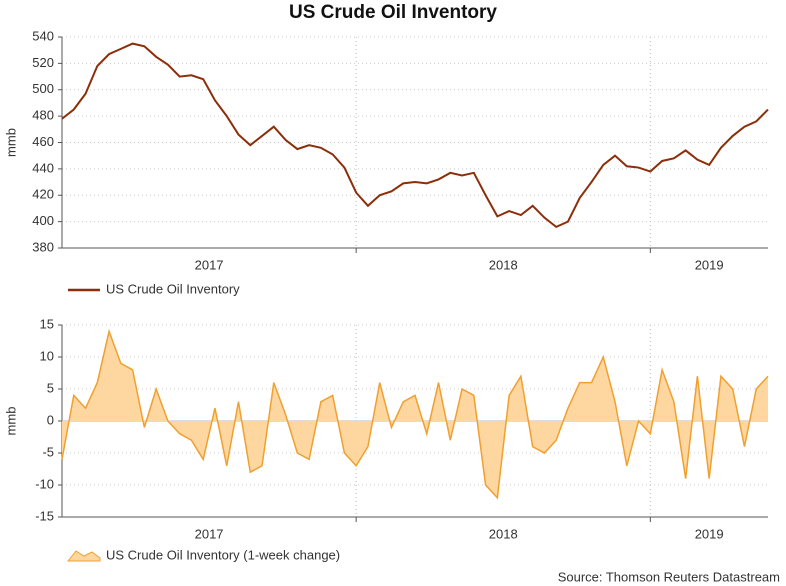 The height and width of the screenshot is (586, 786). Describe the element at coordinates (50, 387) in the screenshot. I see `y-tick-label: 5` at that location.